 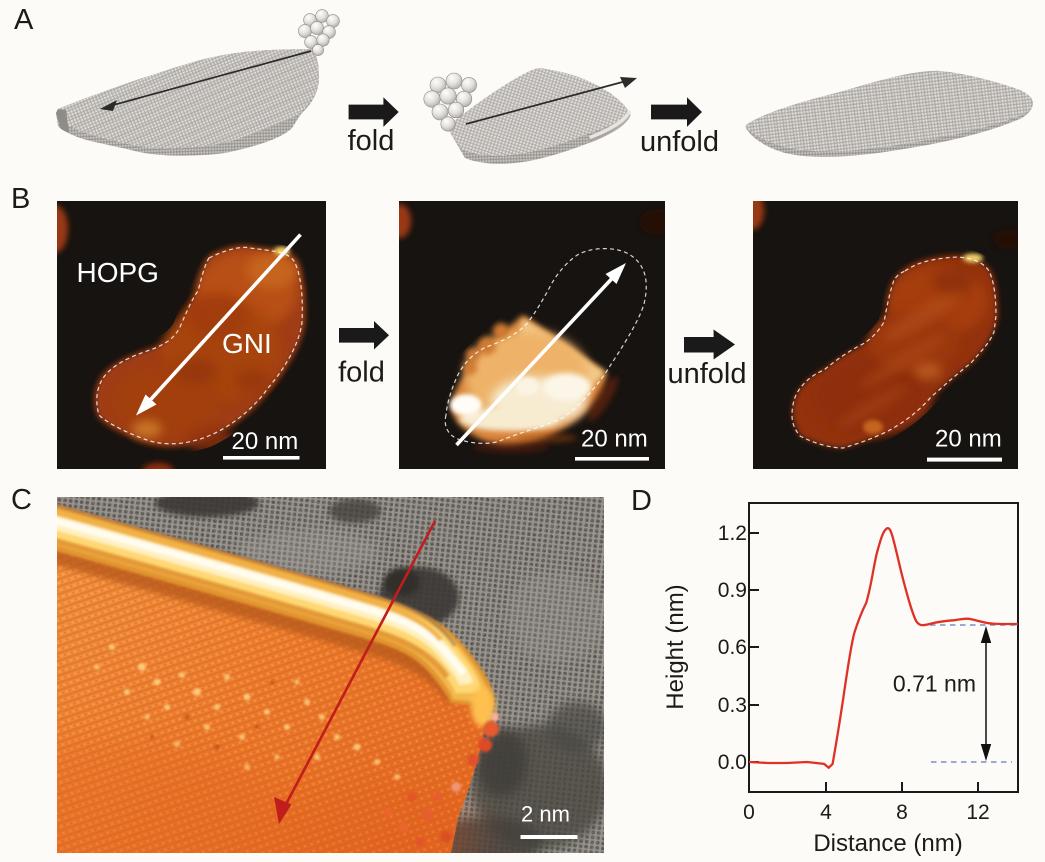 What do you see at coordinates (545, 814) in the screenshot?
I see `svg-text: 2 nm` at bounding box center [545, 814].